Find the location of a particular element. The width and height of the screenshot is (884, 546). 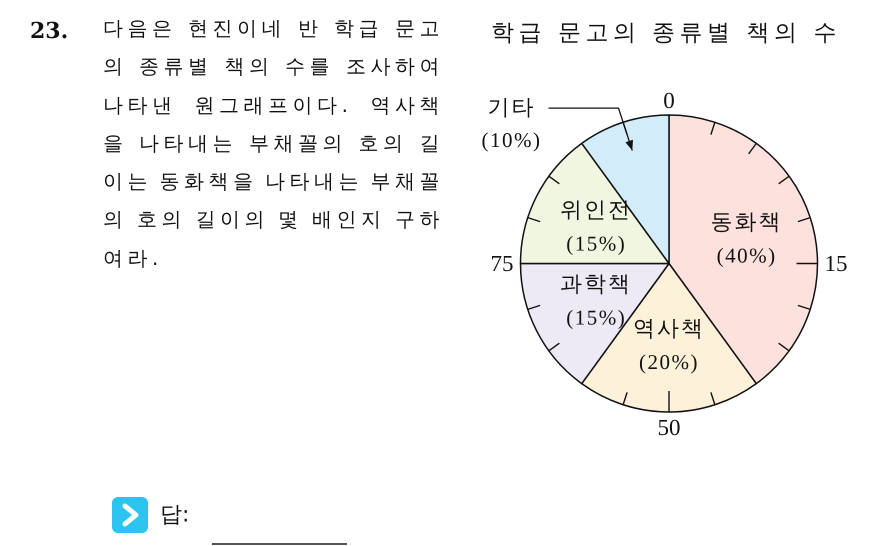

slice-label: 동화책 is located at coordinates (746, 222).